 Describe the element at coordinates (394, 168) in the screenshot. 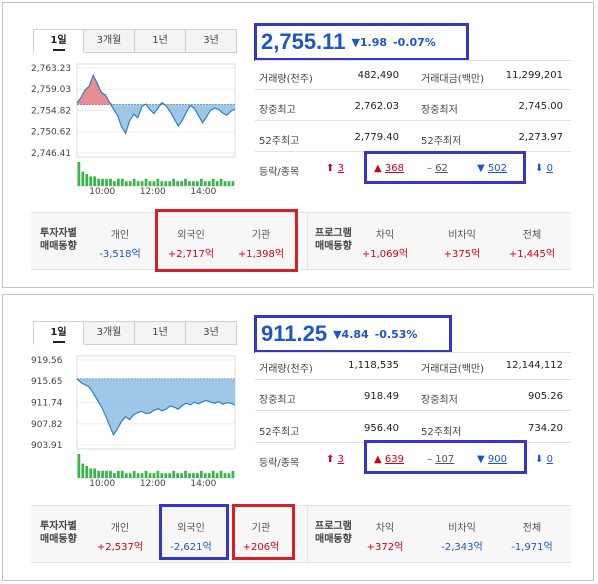

I see `up-value: 368` at that location.